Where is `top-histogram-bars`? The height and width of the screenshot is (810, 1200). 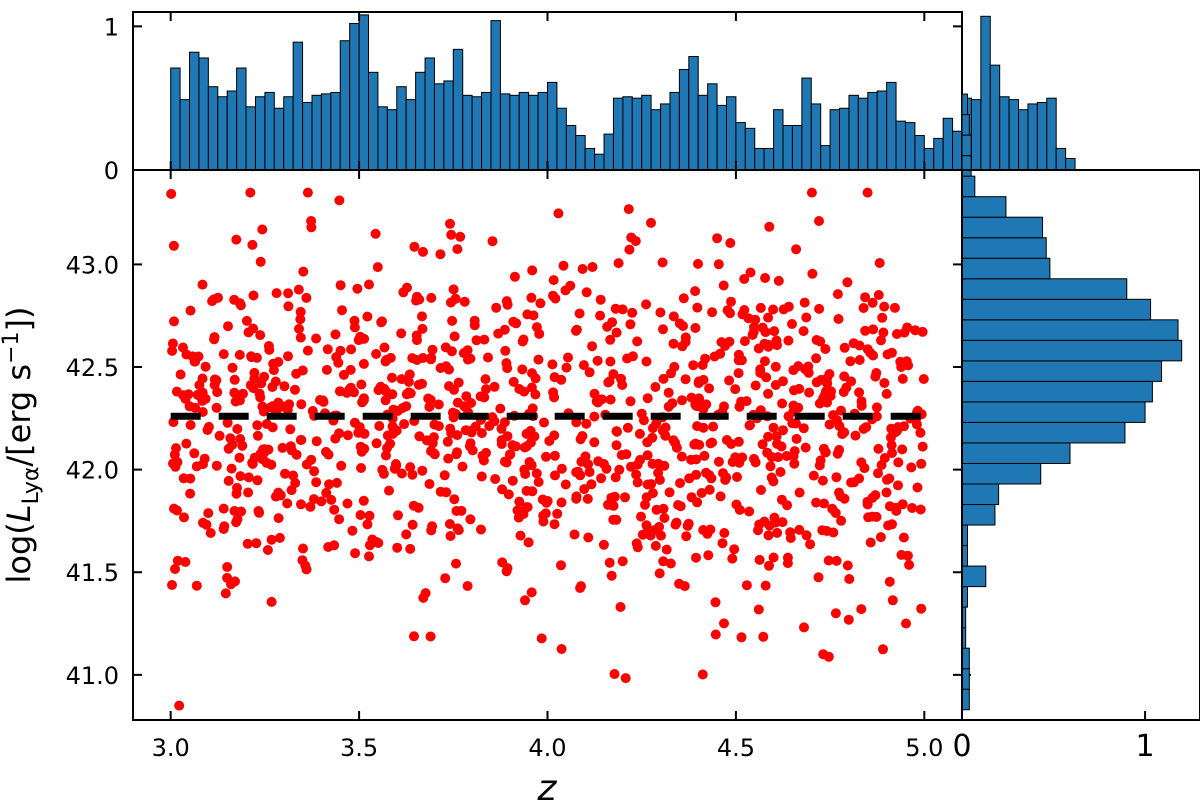
top-histogram-bars is located at coordinates (623, 92).